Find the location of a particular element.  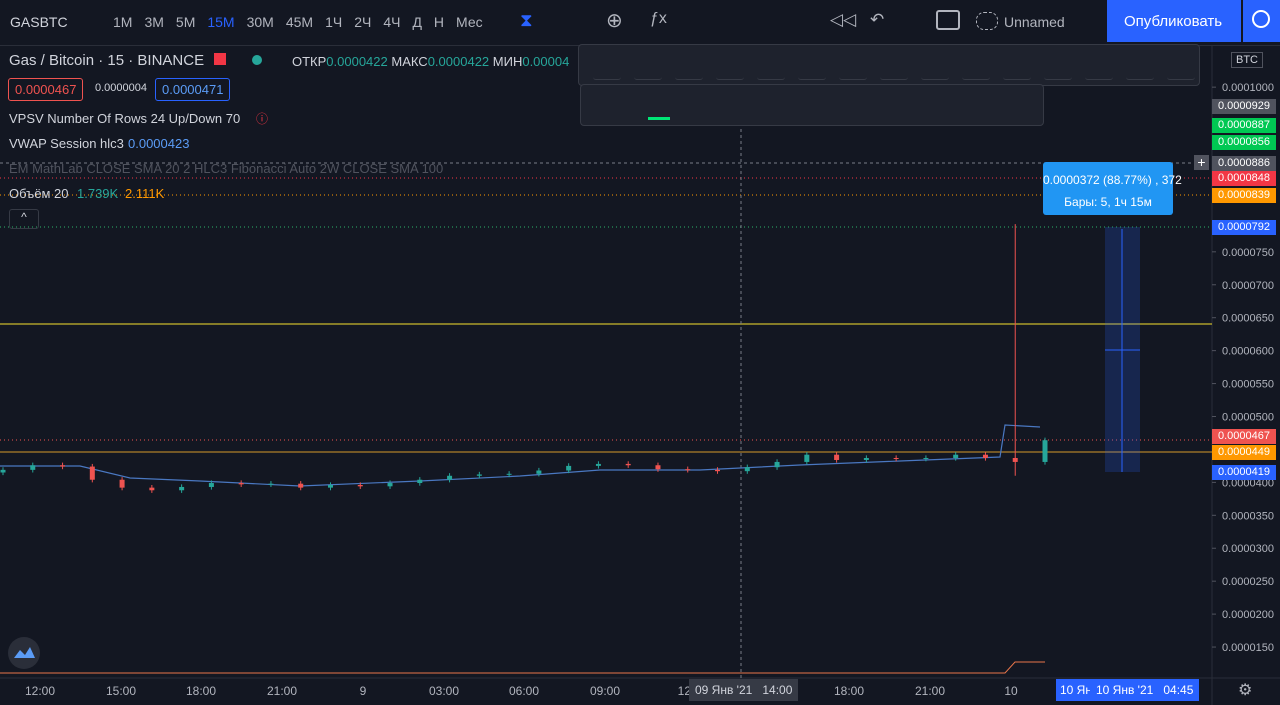

y-tick-label: 0.0001000 is located at coordinates (1248, 88).